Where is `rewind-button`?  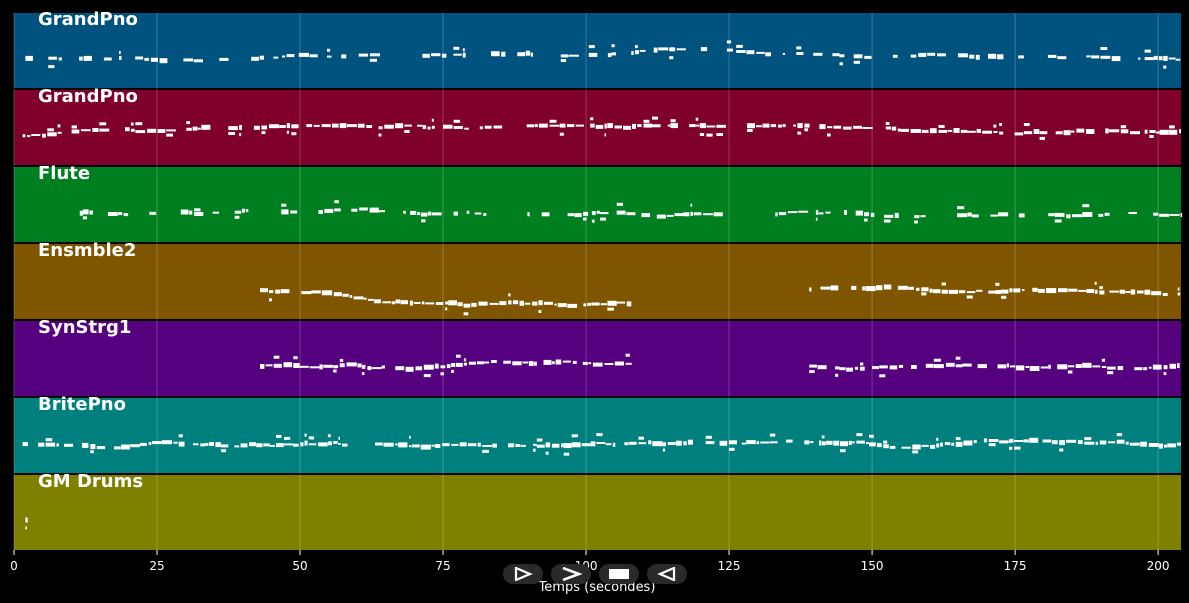
rewind-button is located at coordinates (667, 574).